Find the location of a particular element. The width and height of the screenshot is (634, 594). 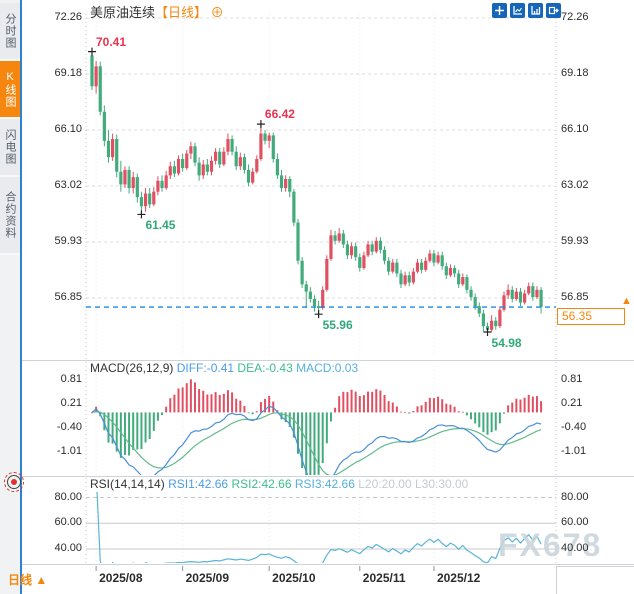

alert-sun-icon is located at coordinates (14, 482).